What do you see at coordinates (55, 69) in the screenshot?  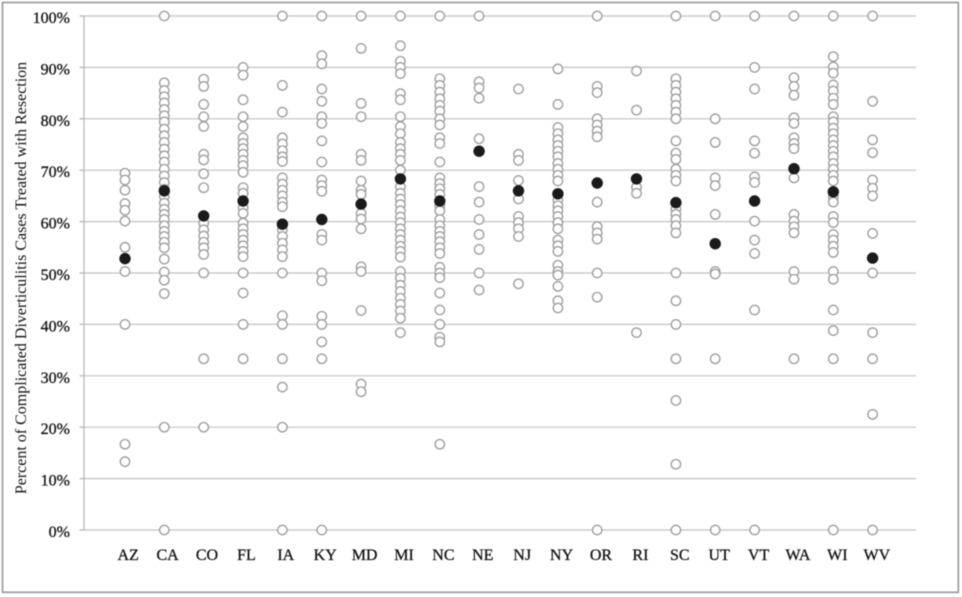 I see `svg-text: 90%` at bounding box center [55, 69].